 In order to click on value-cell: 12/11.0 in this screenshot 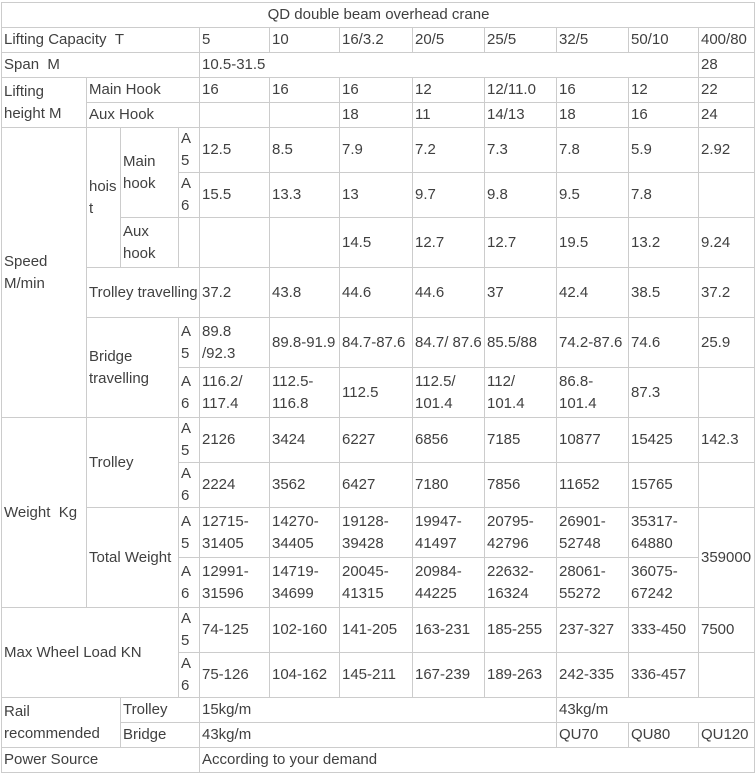, I will do `click(520, 90)`.